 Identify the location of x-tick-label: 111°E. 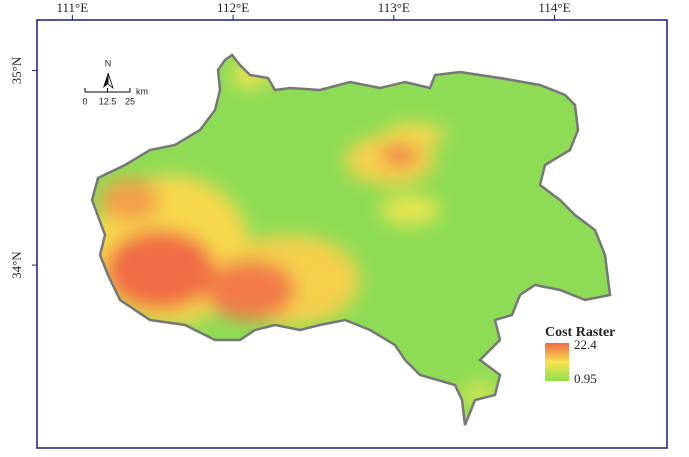
(73, 7).